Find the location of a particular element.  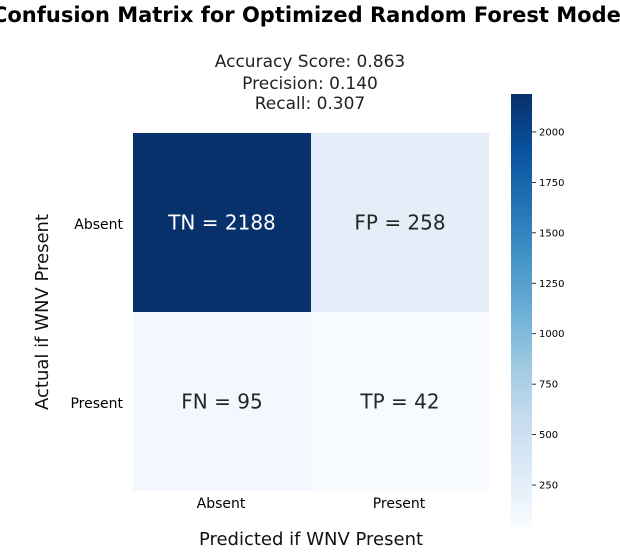

accuracy-score-text: Accuracy Score: 0.863 is located at coordinates (310, 62).